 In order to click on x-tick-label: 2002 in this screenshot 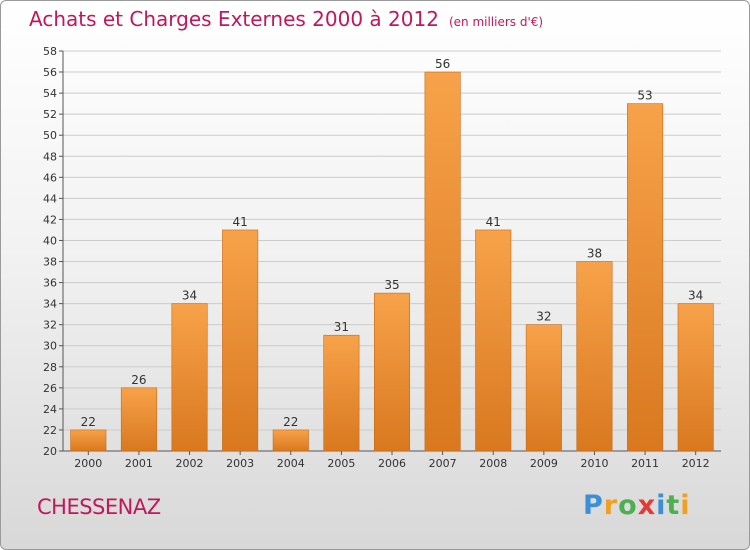, I will do `click(190, 463)`.